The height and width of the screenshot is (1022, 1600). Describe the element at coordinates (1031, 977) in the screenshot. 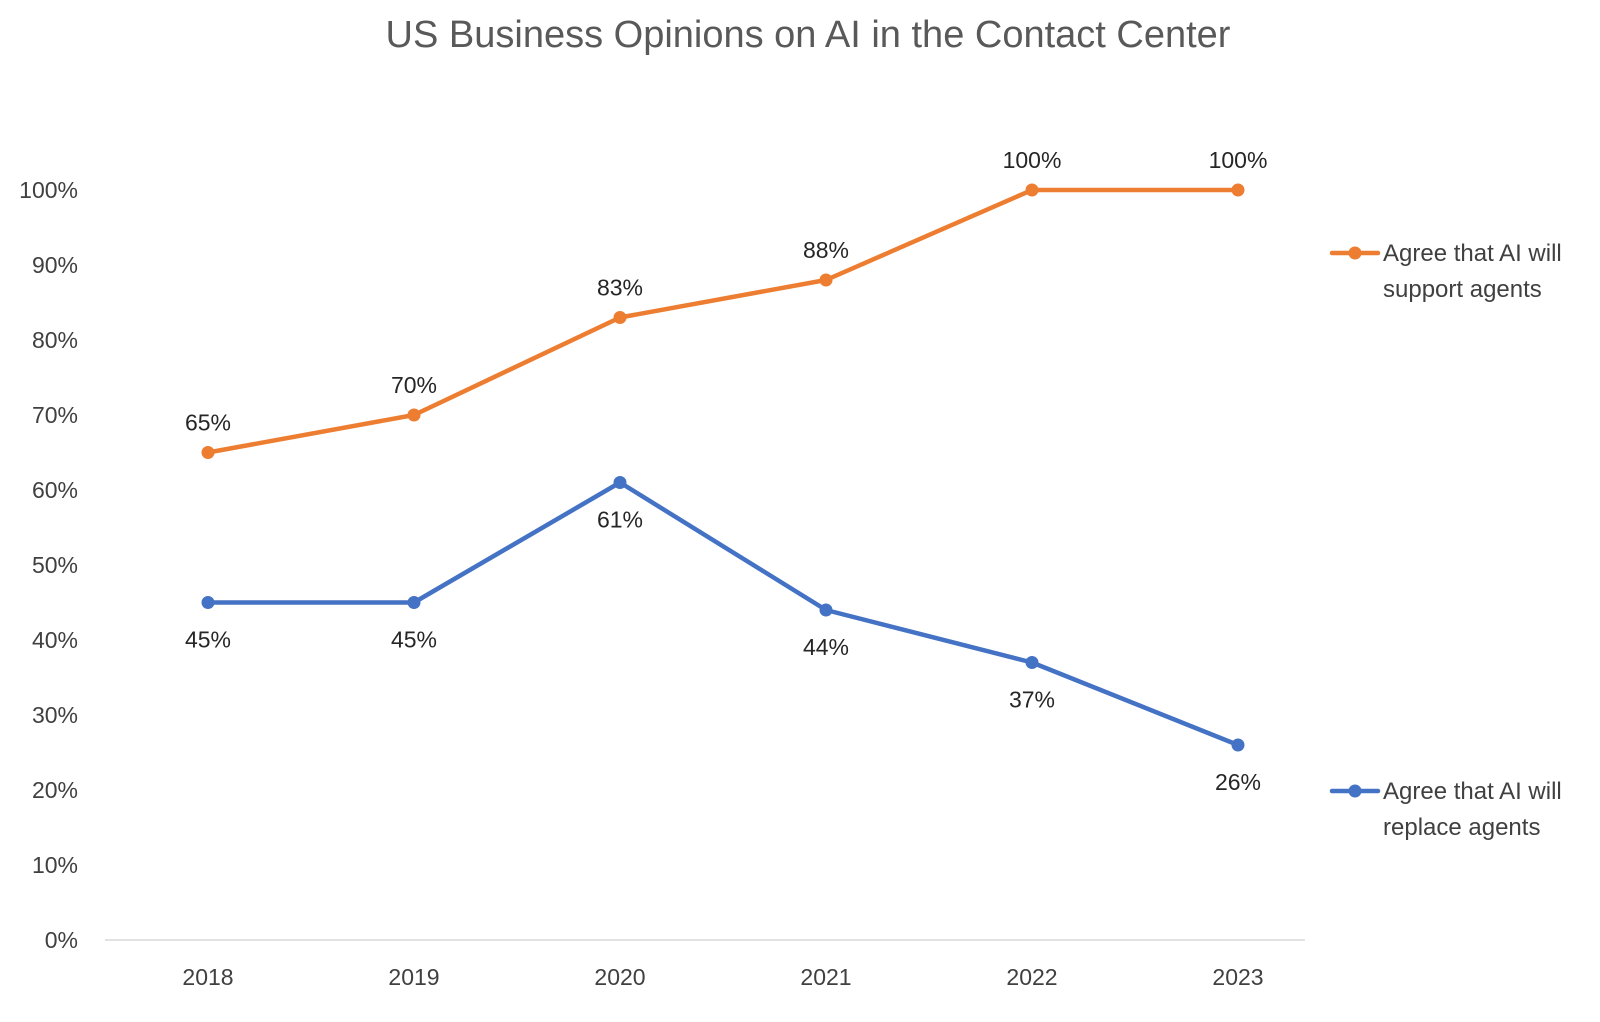

I see `x-tick-label: 2022` at that location.